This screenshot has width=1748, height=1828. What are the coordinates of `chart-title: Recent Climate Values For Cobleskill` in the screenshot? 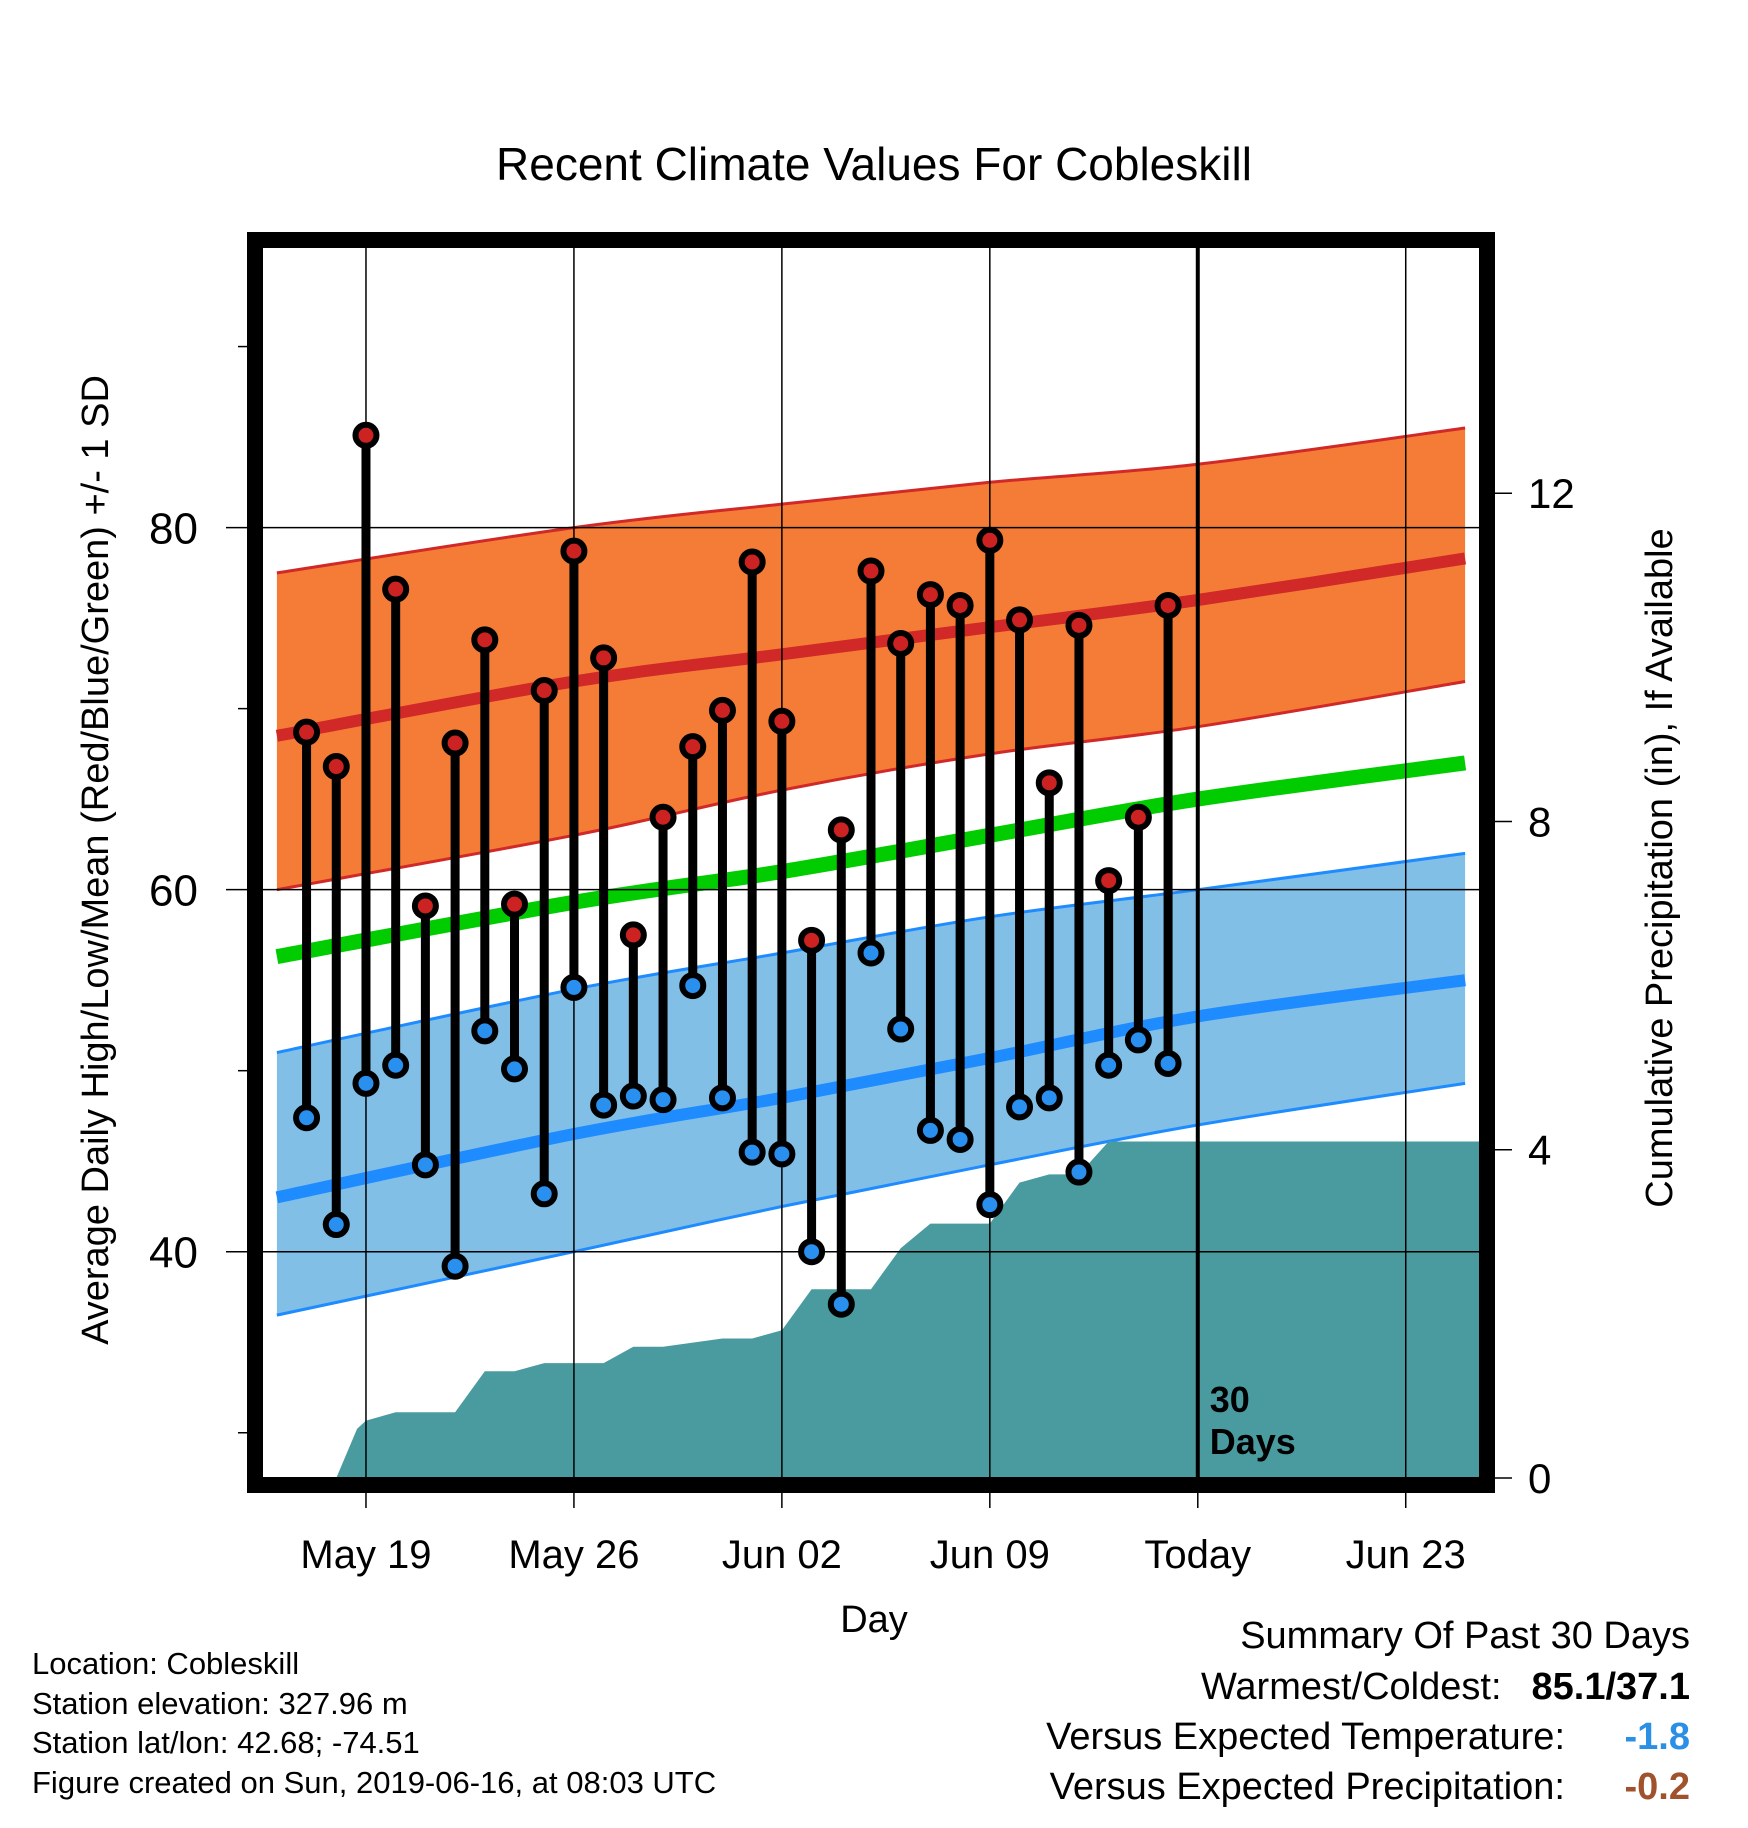 It's located at (874, 164).